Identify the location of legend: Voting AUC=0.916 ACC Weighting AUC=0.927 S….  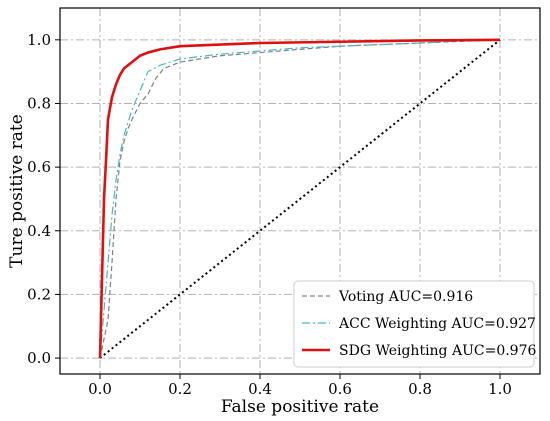
(414, 324).